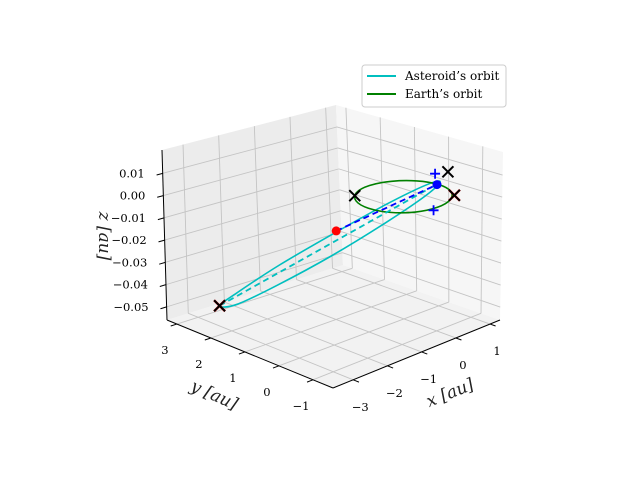 Image resolution: width=640 pixels, height=480 pixels. I want to click on y-tick-label: 1, so click(232, 378).